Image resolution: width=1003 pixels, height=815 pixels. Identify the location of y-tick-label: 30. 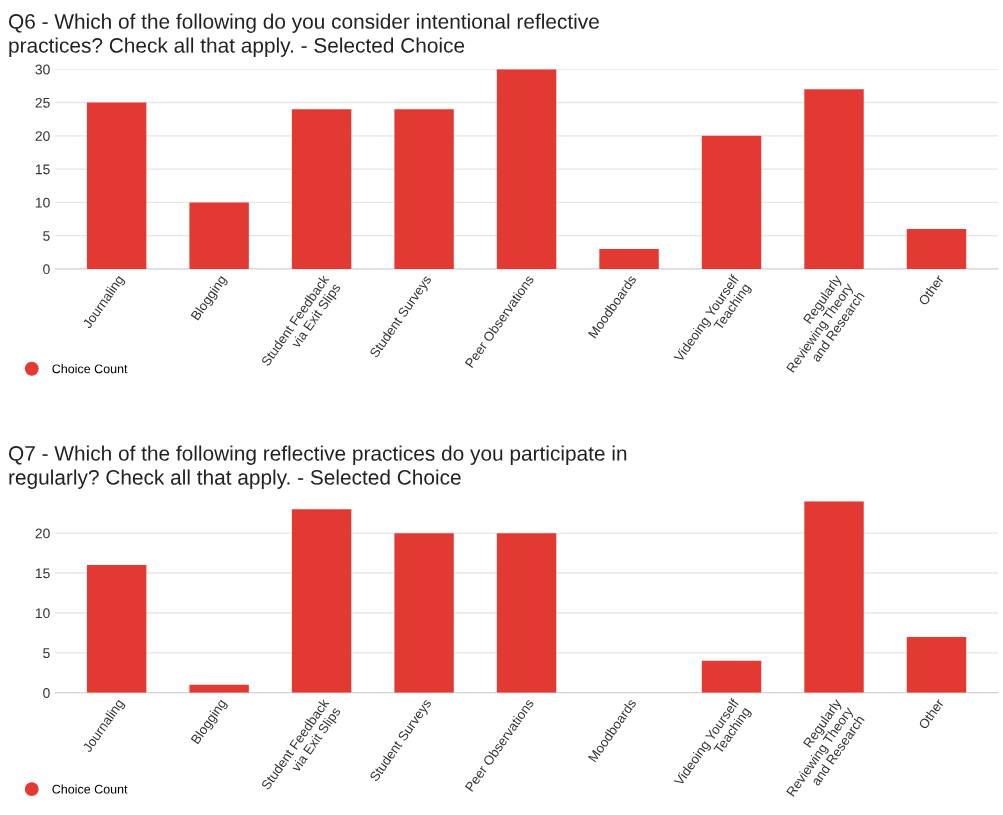
(42, 69).